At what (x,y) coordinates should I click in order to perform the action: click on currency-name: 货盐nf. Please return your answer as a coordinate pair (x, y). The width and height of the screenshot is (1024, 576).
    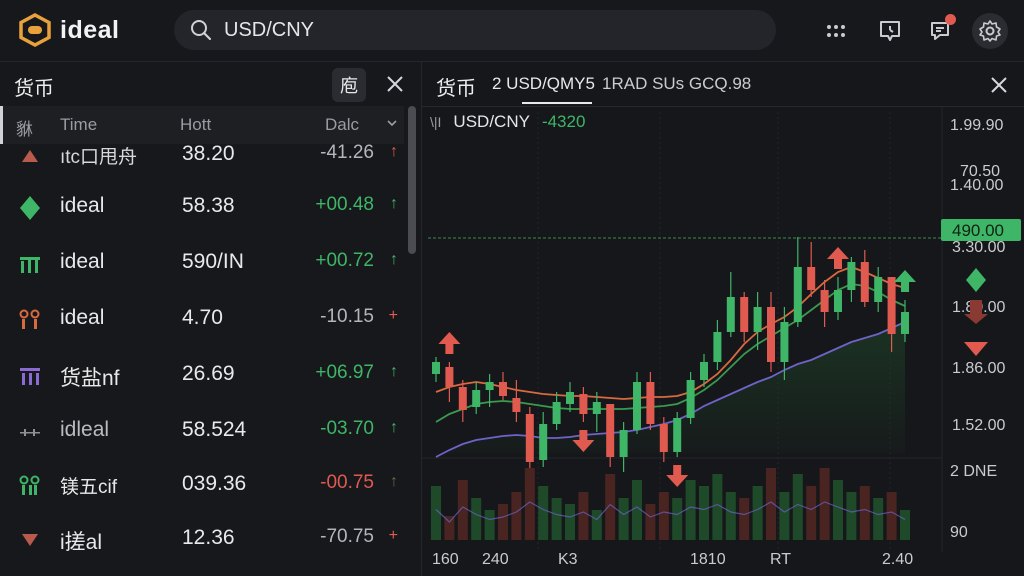
    Looking at the image, I should click on (90, 378).